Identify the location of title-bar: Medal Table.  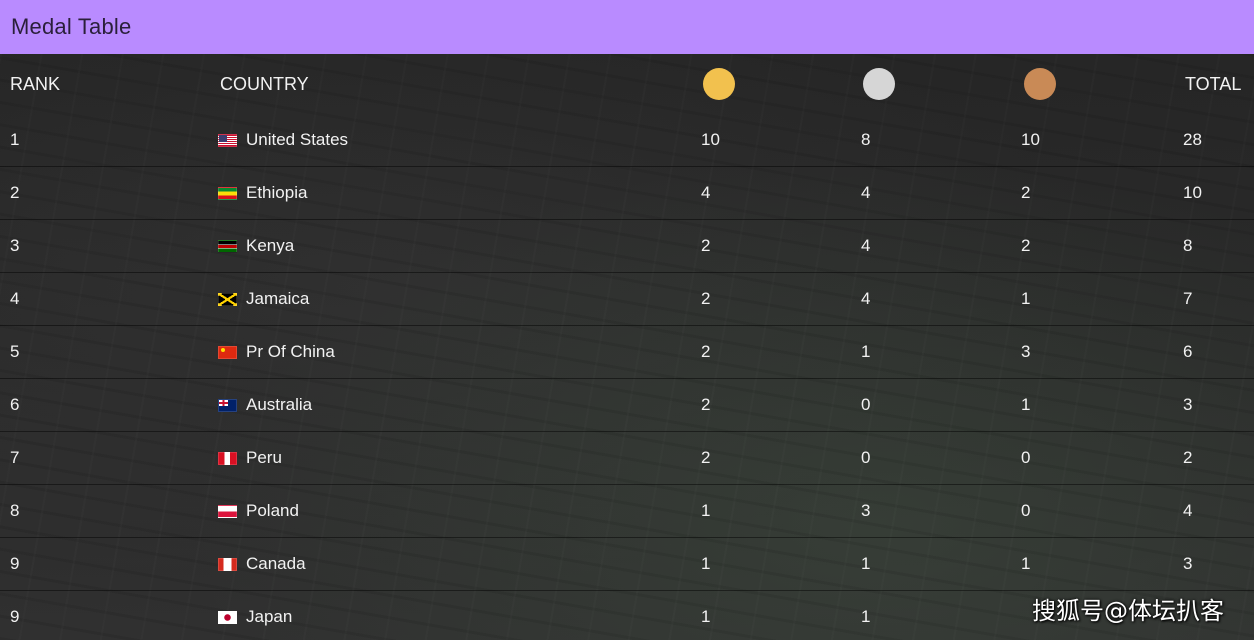
(627, 27).